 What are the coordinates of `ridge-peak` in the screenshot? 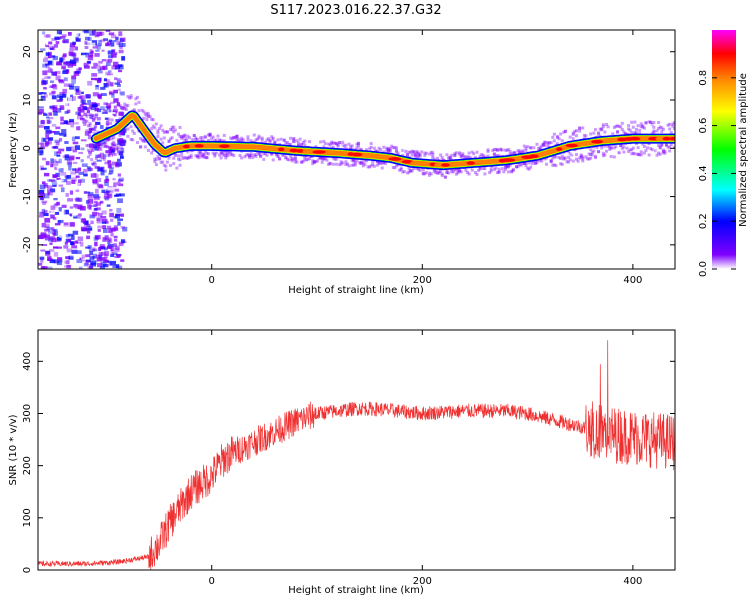 It's located at (414, 163).